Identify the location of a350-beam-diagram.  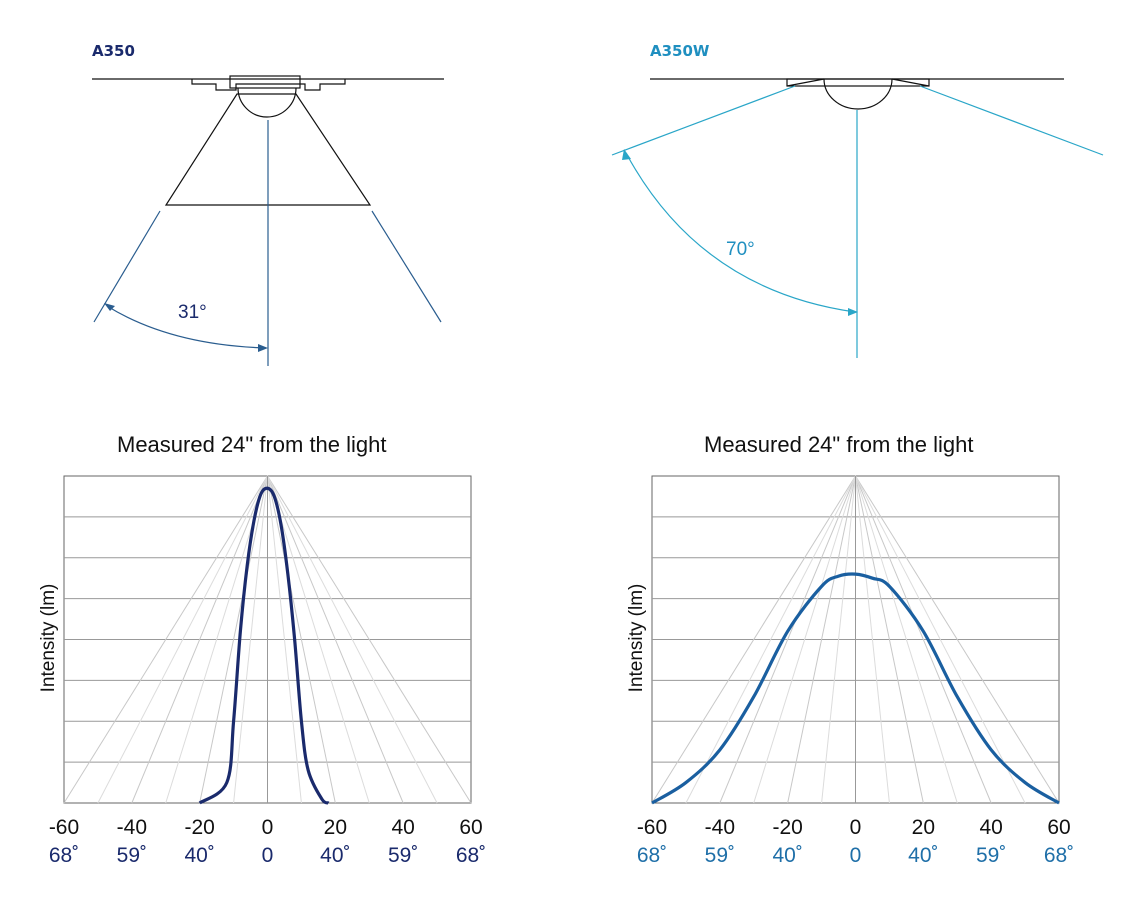
(268, 220).